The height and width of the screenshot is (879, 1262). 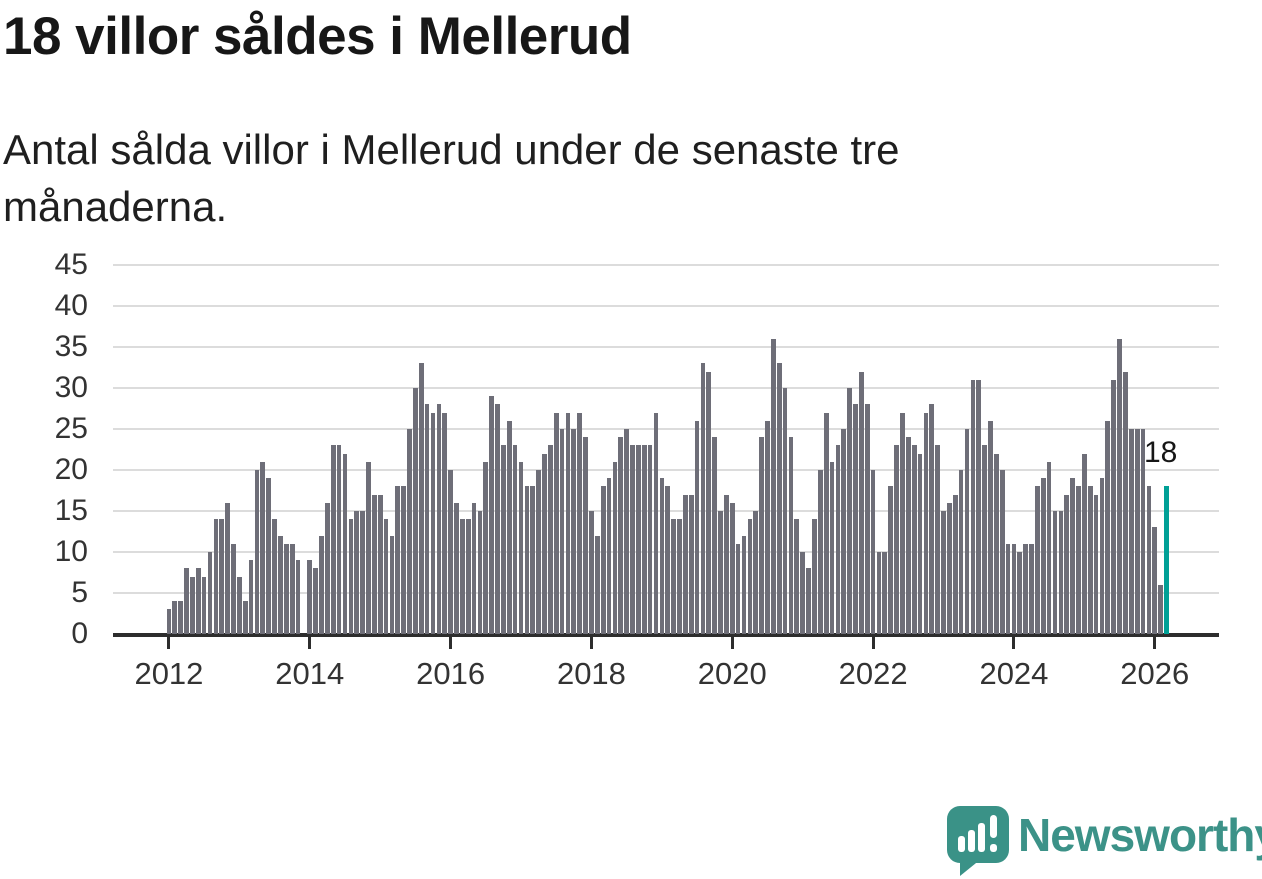 What do you see at coordinates (79, 592) in the screenshot?
I see `y-axis-tick-label: 5` at bounding box center [79, 592].